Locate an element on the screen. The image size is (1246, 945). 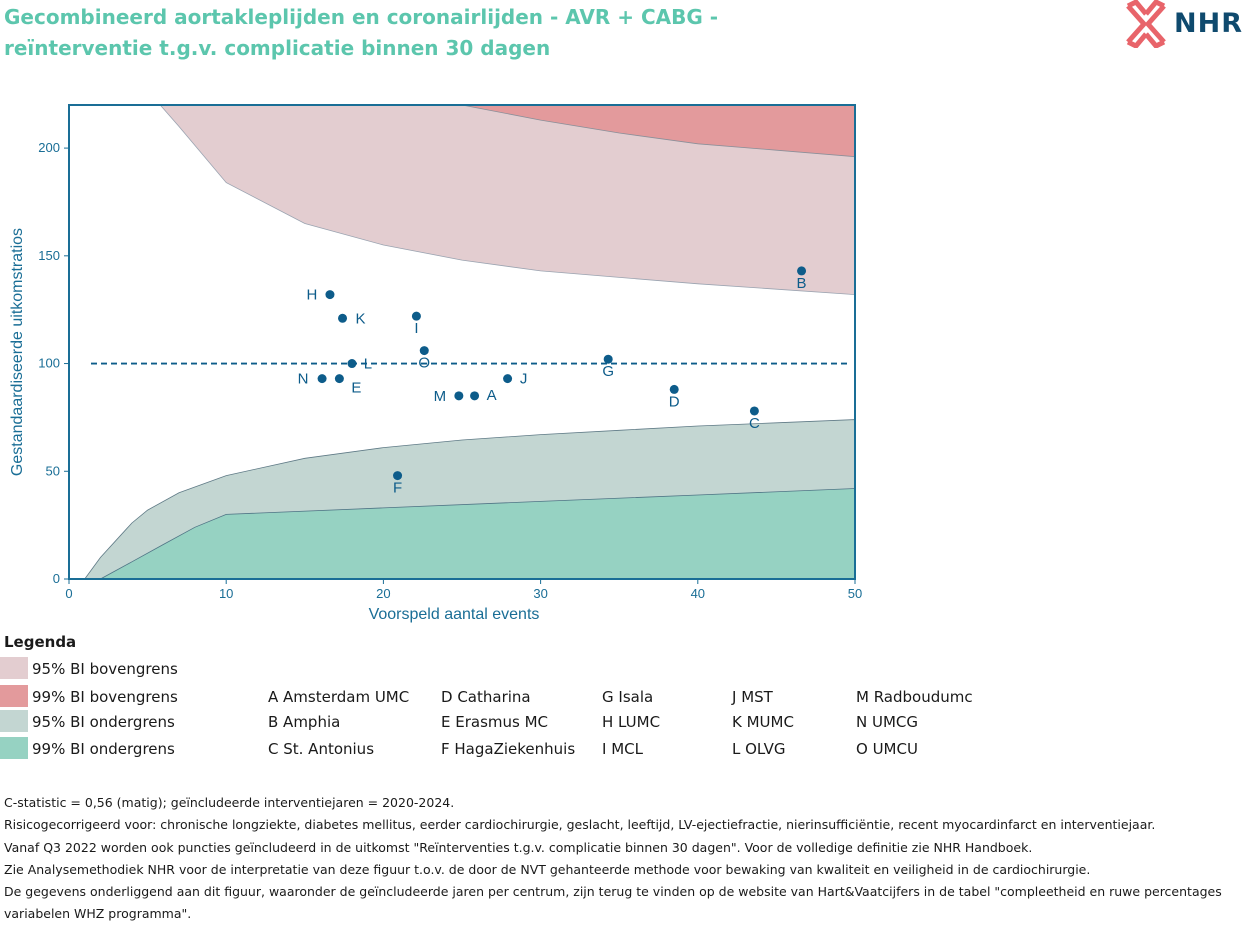
nhr-logo-text: NHR is located at coordinates (1208, 23).